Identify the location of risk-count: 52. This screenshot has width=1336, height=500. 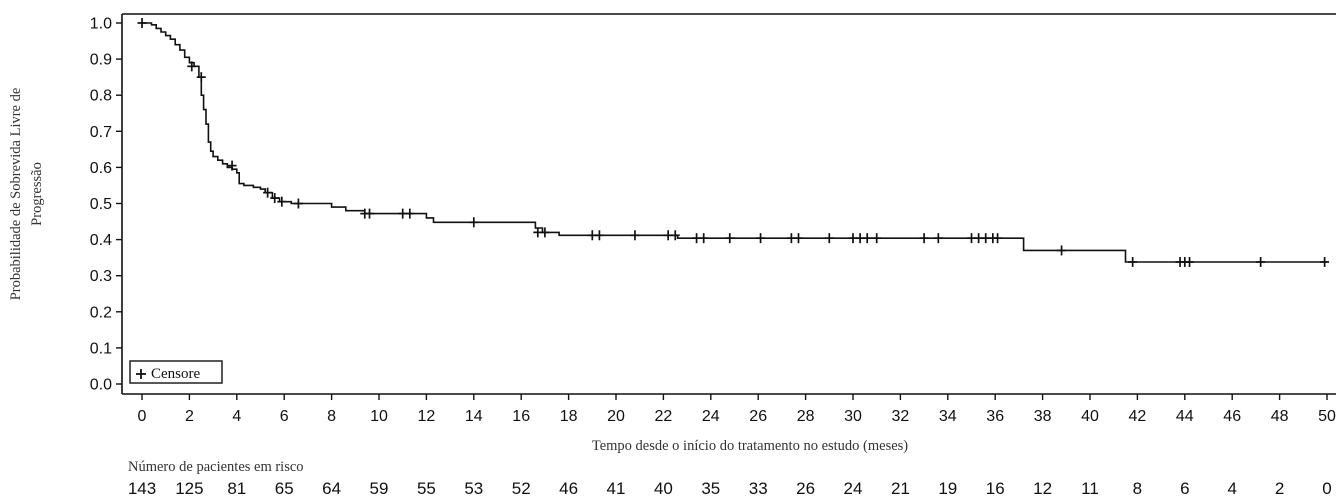
(521, 488).